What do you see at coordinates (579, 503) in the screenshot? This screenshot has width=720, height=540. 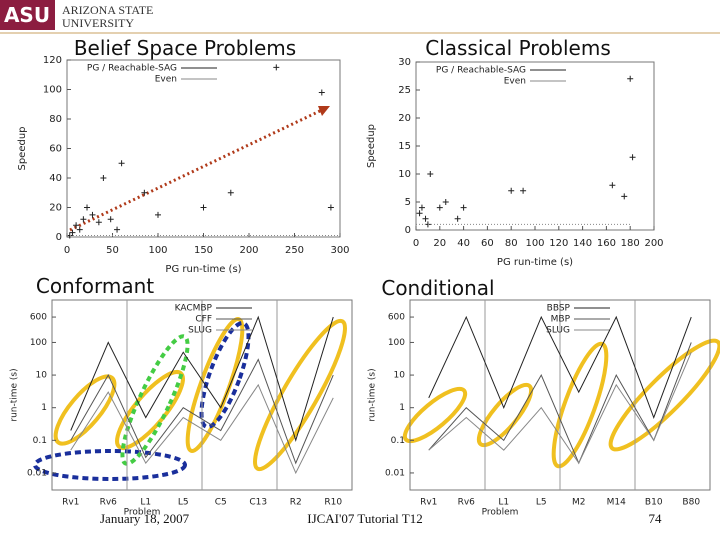 I see `x-tick-label: M2` at bounding box center [579, 503].